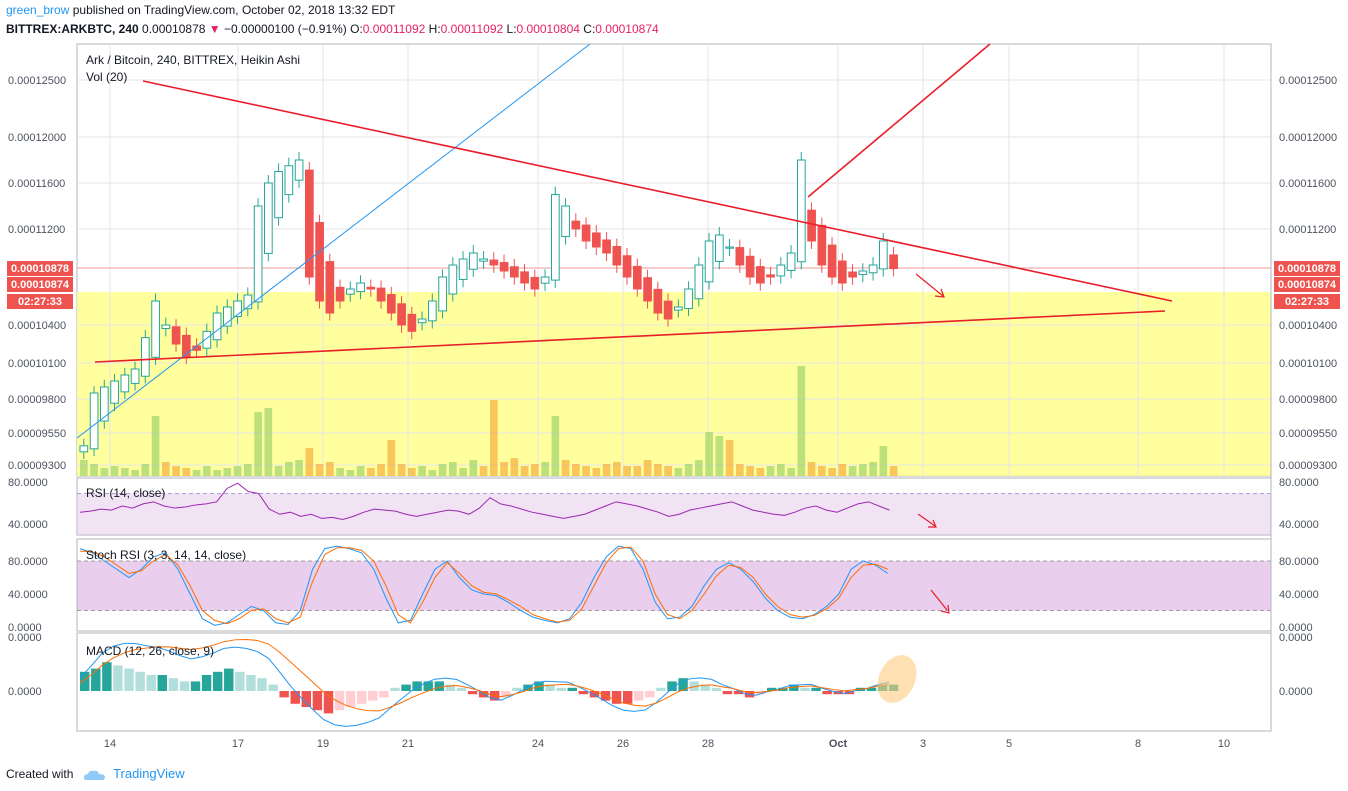  I want to click on close-value: 0.00010874, so click(627, 29).